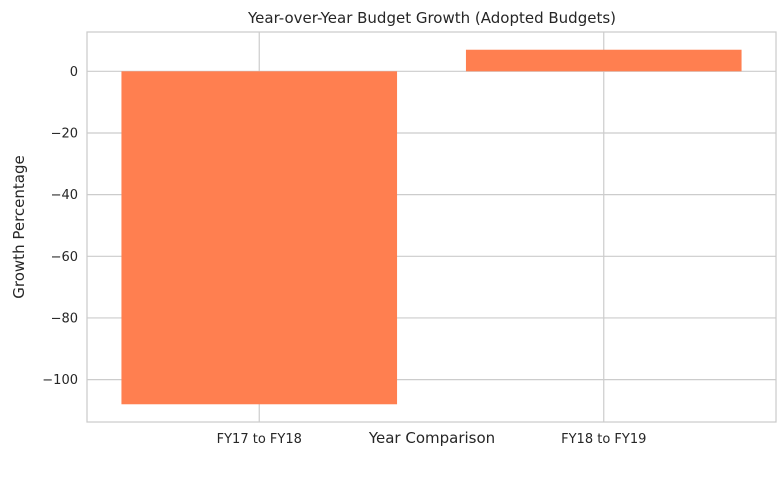 This screenshot has height=484, width=784. I want to click on x-axis-label: Year Comparison, so click(431, 438).